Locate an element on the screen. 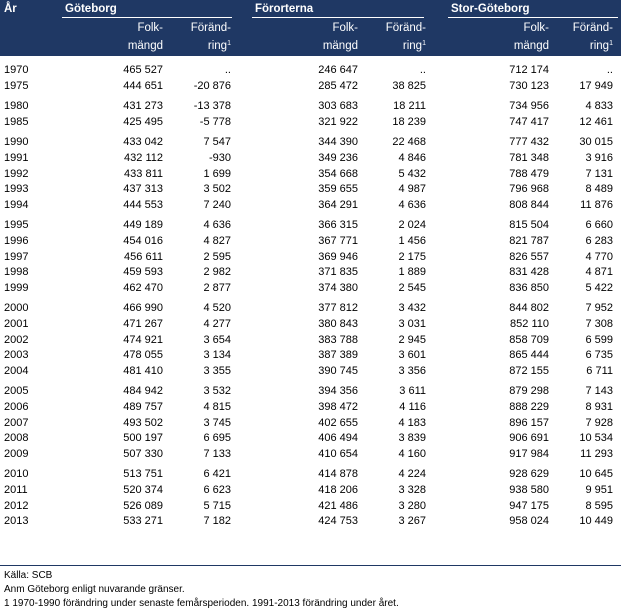 Image resolution: width=621 pixels, height=611 pixels. value-cell: 788 479 is located at coordinates (529, 173).